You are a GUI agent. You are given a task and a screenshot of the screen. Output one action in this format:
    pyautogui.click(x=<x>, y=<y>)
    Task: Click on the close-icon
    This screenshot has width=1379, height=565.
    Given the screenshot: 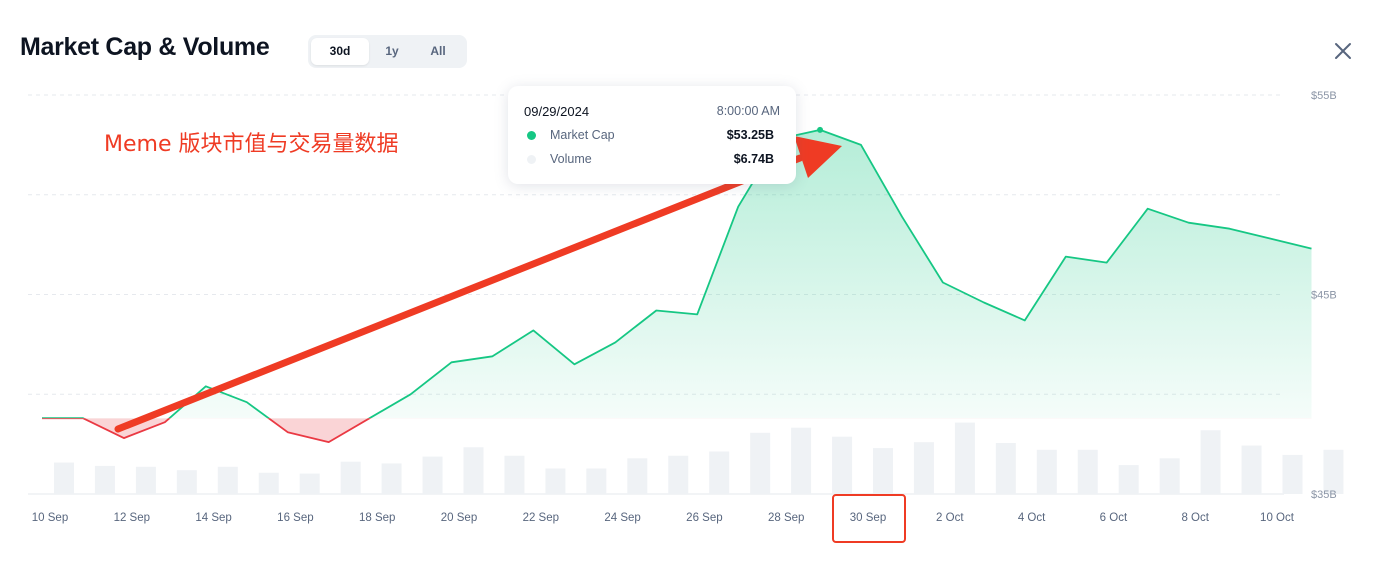 What is the action you would take?
    pyautogui.click(x=1343, y=51)
    